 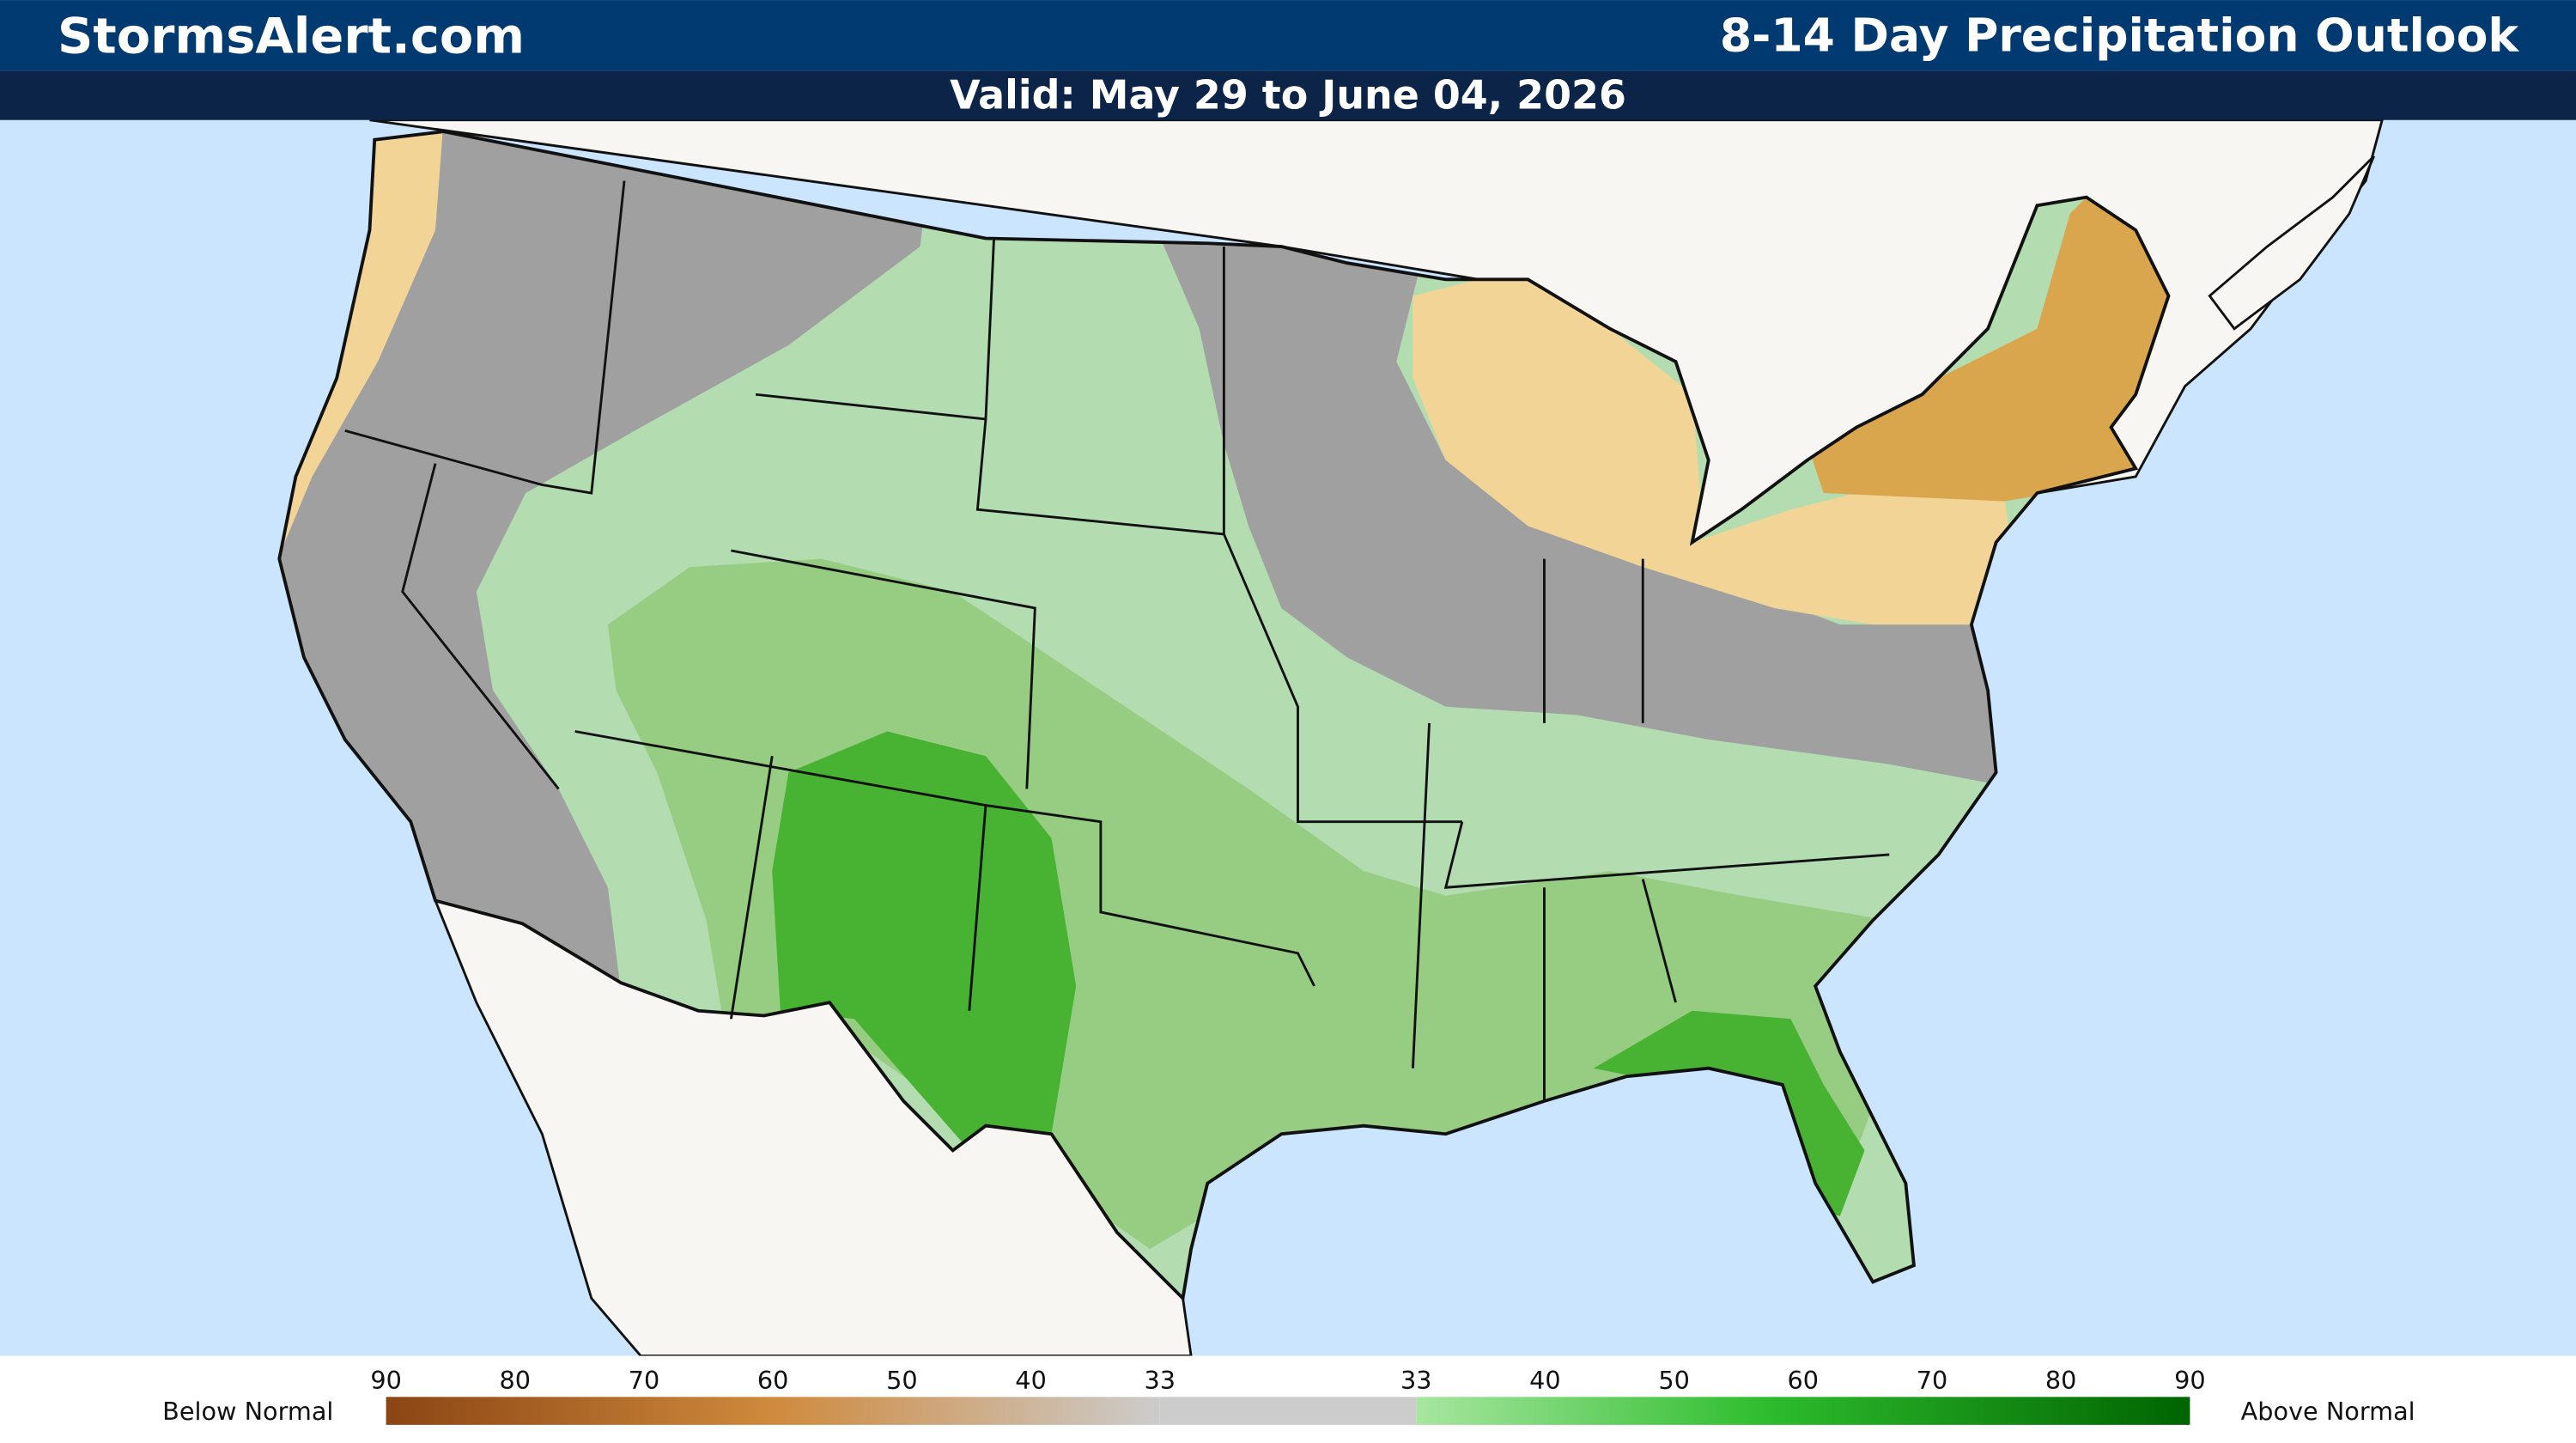 What do you see at coordinates (2291, 243) in the screenshot?
I see `nova-scotia` at bounding box center [2291, 243].